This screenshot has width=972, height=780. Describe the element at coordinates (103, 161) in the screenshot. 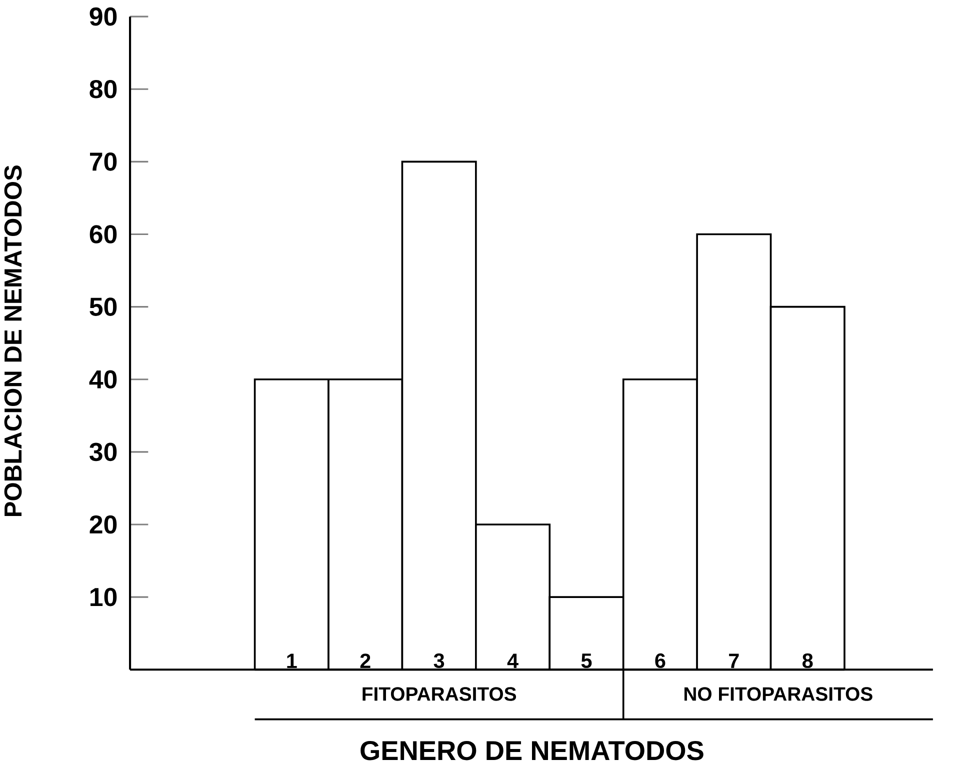

I see `y-tick-label: 70` at that location.